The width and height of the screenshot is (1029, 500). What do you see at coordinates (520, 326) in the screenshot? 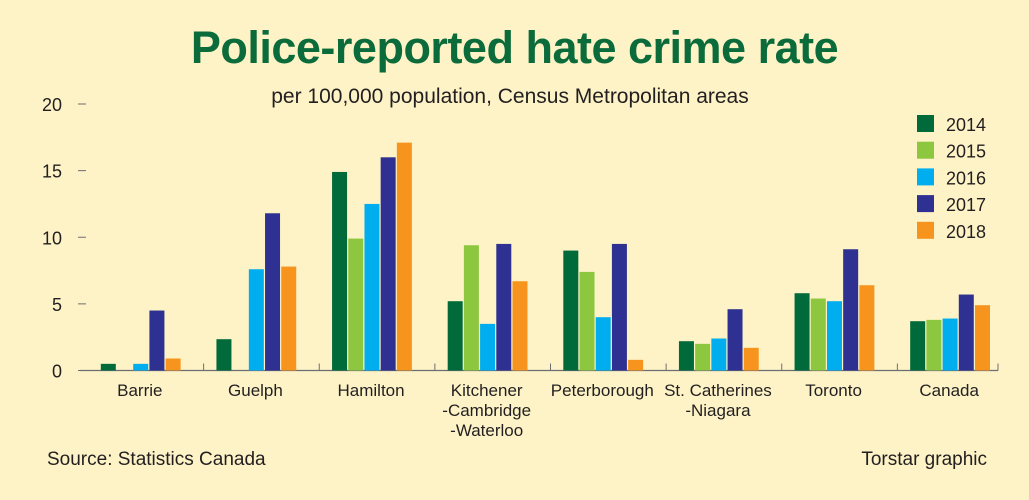
I see `bar-2018-kitchener` at bounding box center [520, 326].